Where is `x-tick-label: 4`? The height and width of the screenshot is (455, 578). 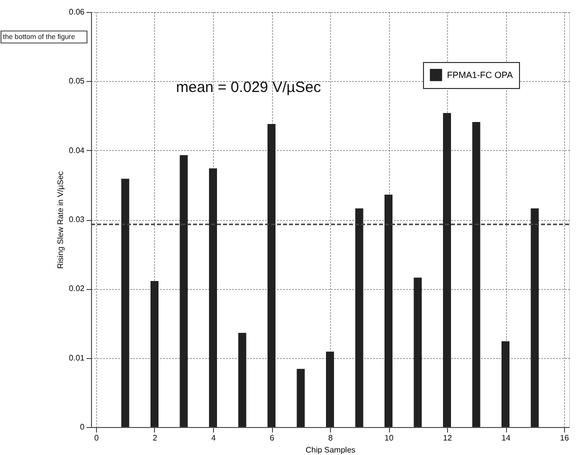 x-tick-label: 4 is located at coordinates (213, 438).